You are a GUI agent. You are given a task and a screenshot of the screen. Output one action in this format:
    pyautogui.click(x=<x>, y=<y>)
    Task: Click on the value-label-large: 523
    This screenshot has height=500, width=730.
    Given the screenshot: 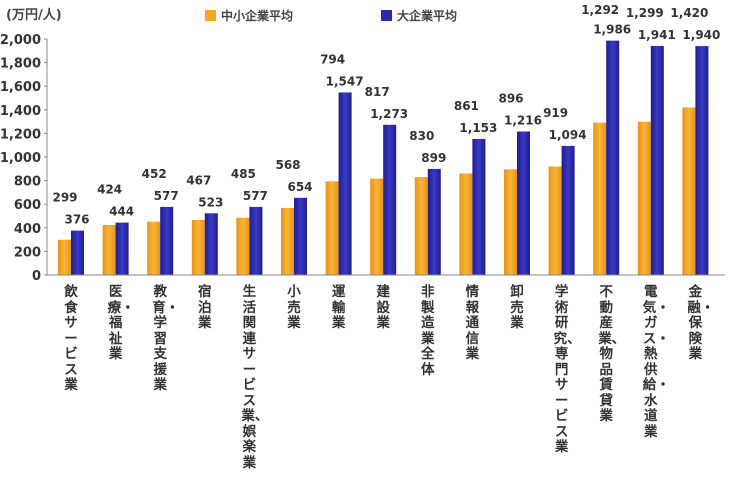 What is the action you would take?
    pyautogui.click(x=210, y=202)
    